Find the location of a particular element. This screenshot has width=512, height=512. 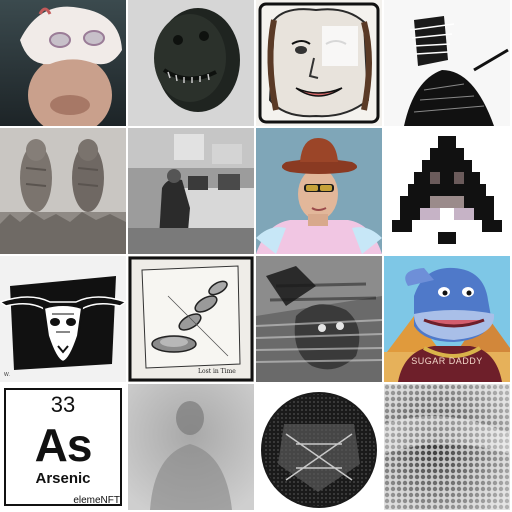

halftone-circle-icon is located at coordinates (319, 447).